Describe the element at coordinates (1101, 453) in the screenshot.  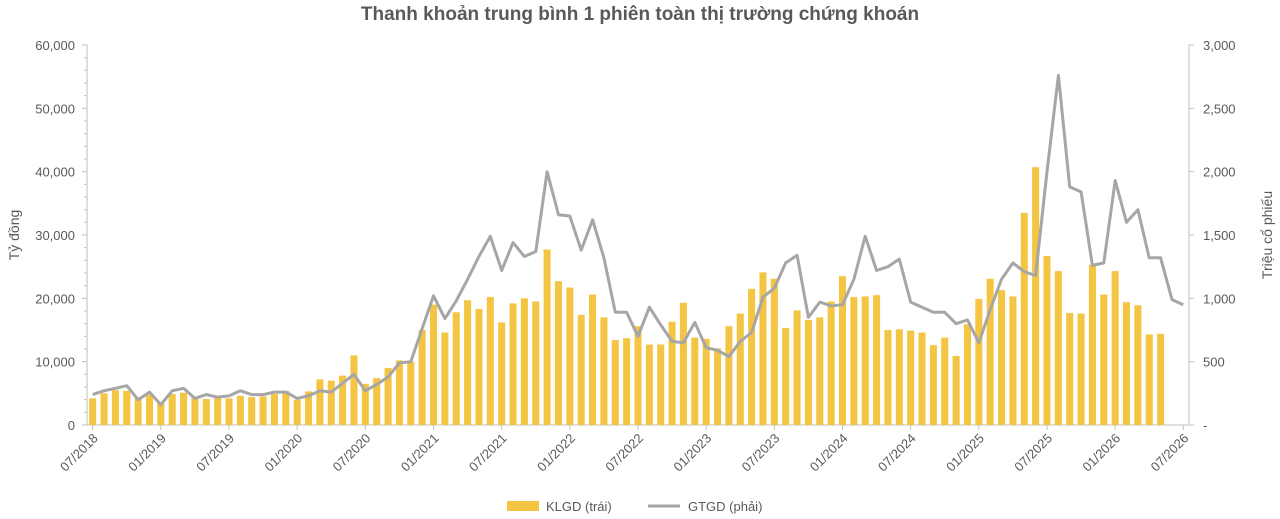
I see `x-tick-label: 01/2026` at that location.